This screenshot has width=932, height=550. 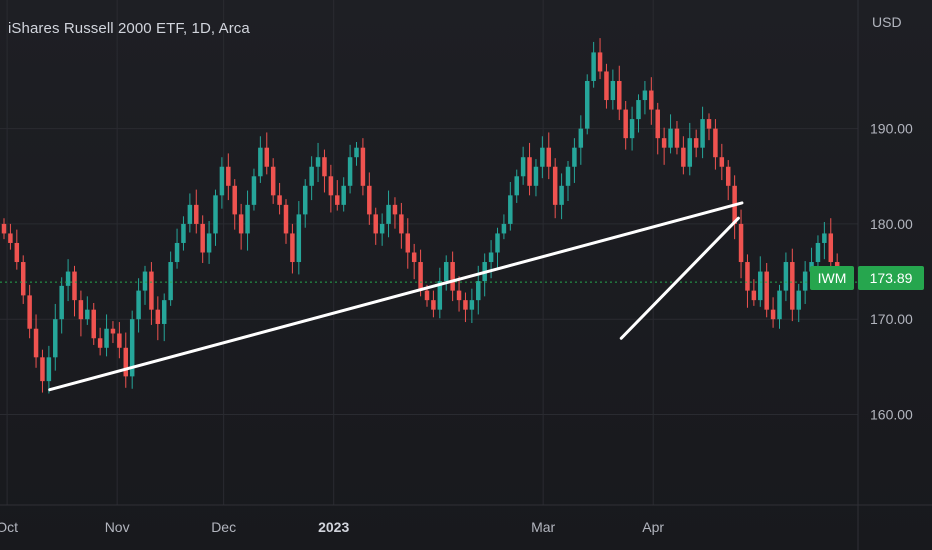 What do you see at coordinates (117, 527) in the screenshot?
I see `x-tick-label: Nov` at bounding box center [117, 527].